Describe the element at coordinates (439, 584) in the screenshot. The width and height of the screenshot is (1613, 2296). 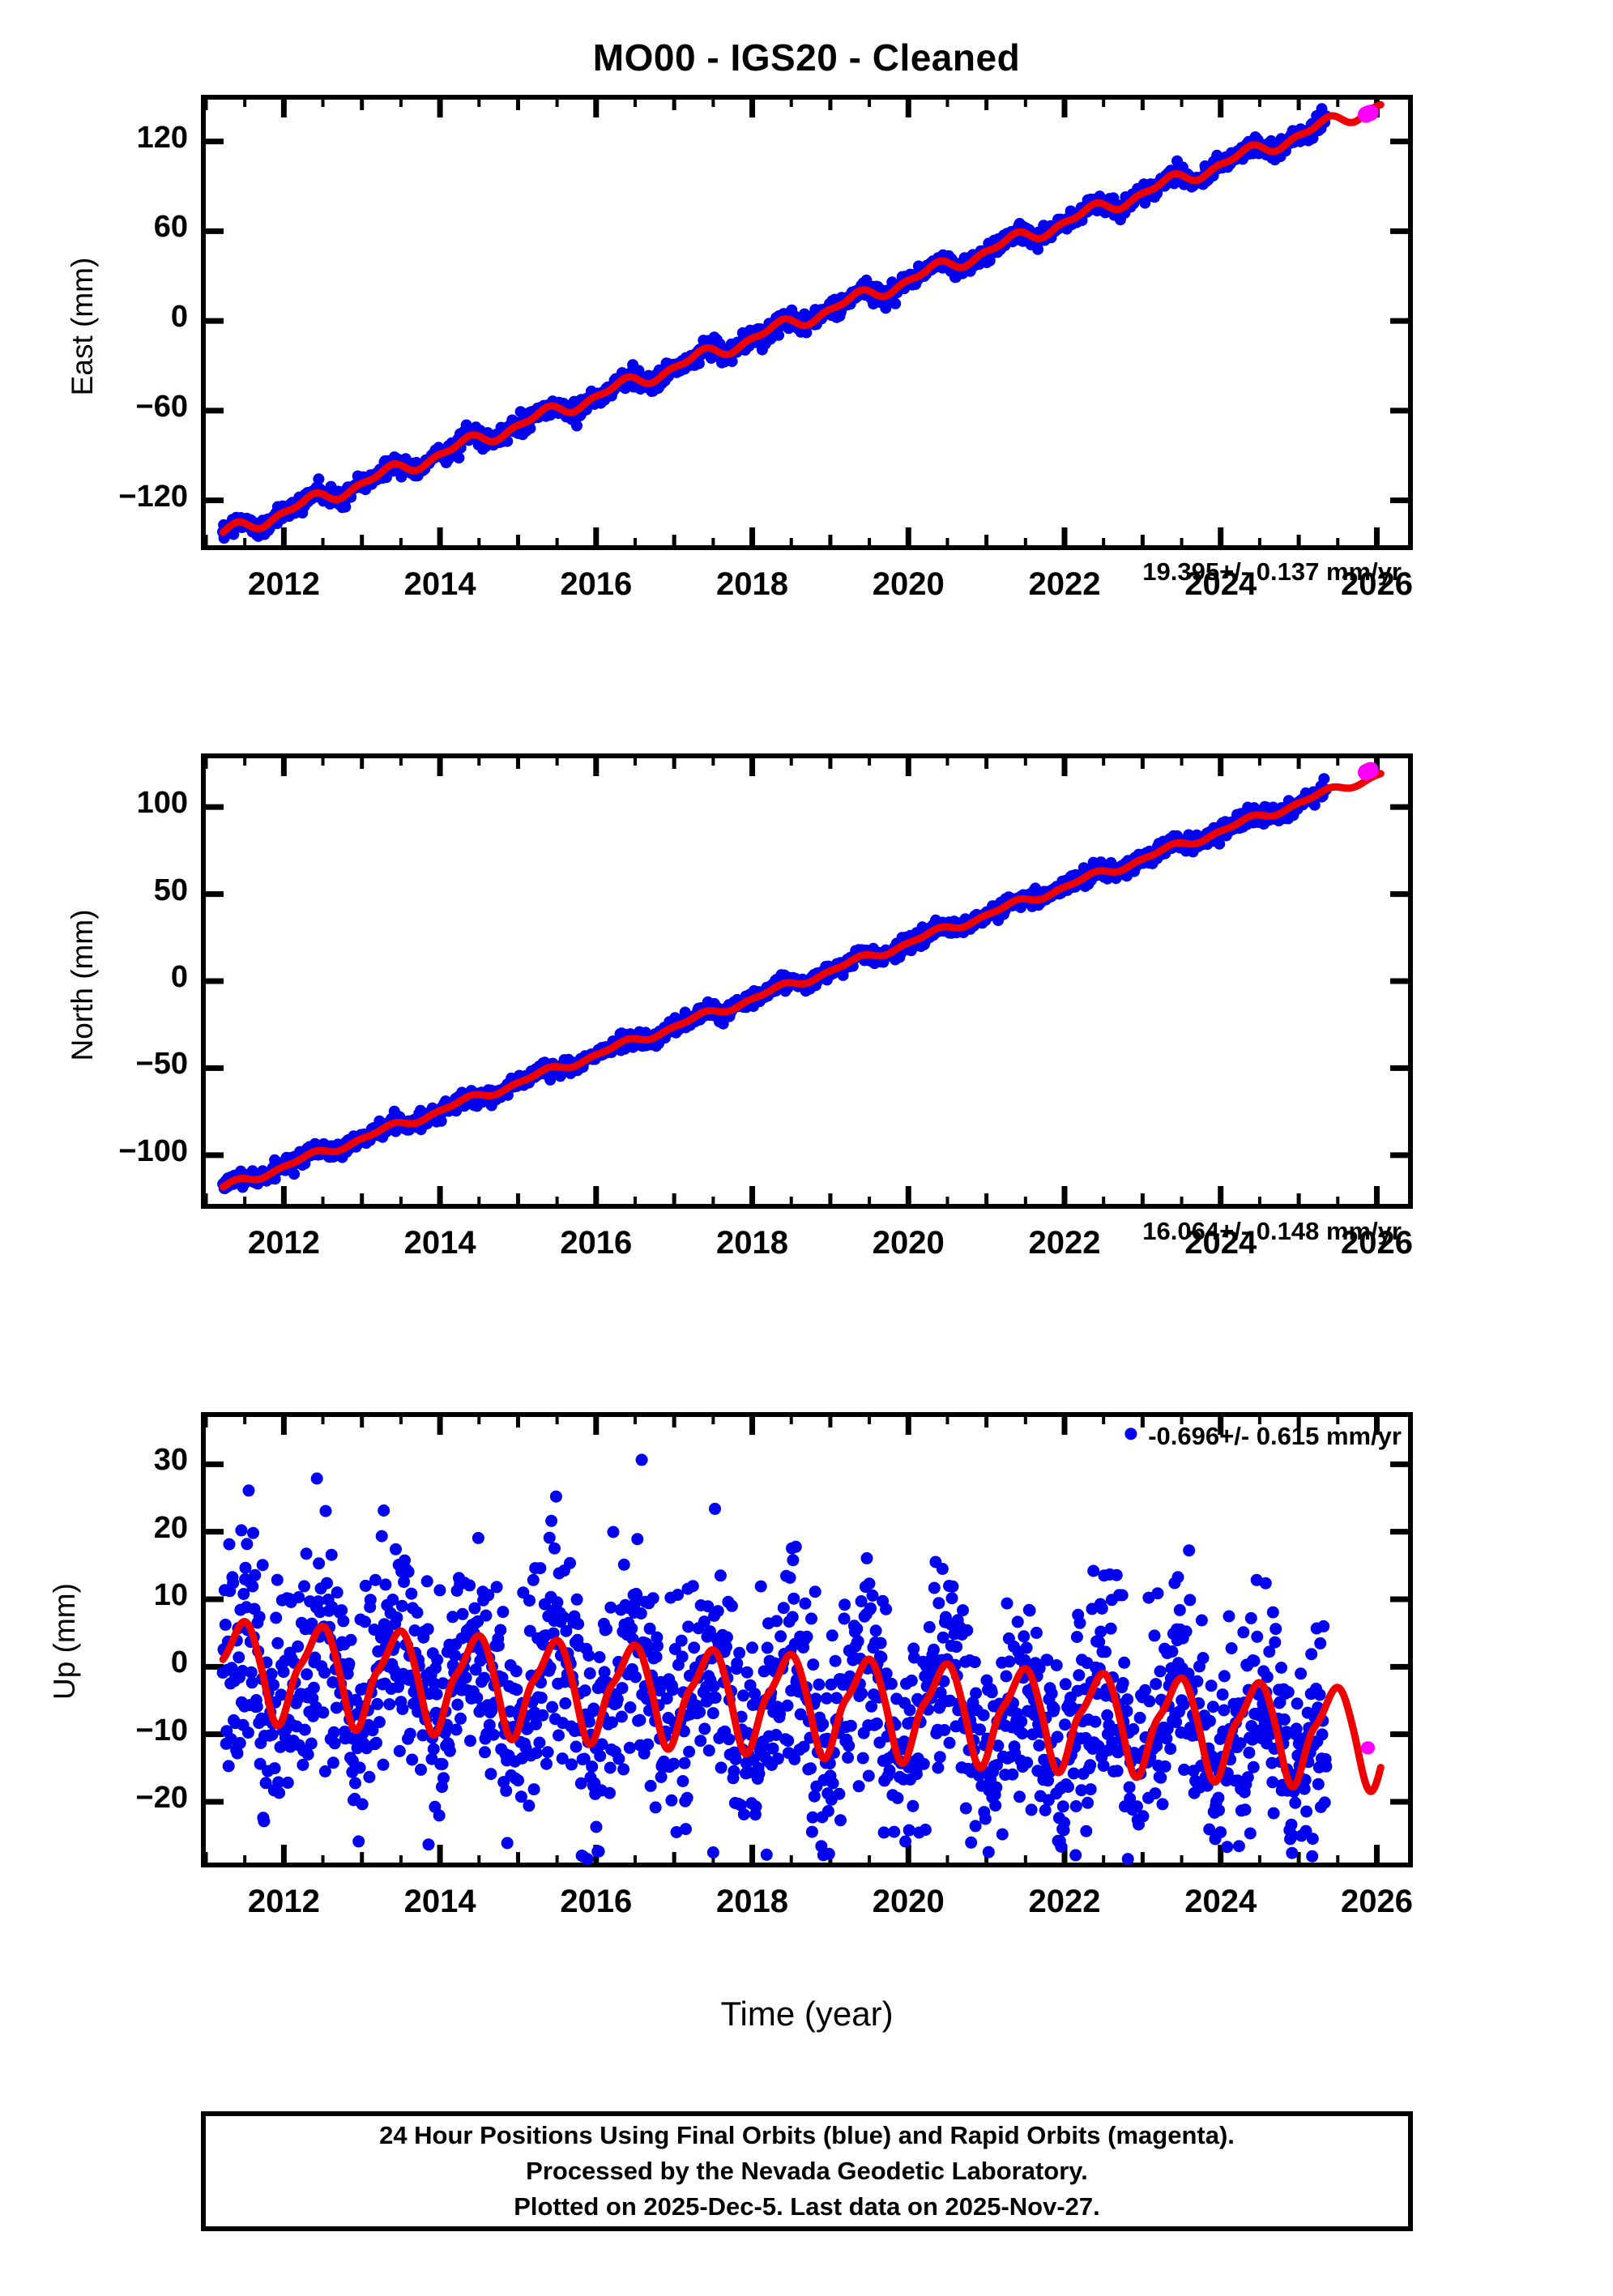
I see `panel-east-xtick-1: 2014` at that location.